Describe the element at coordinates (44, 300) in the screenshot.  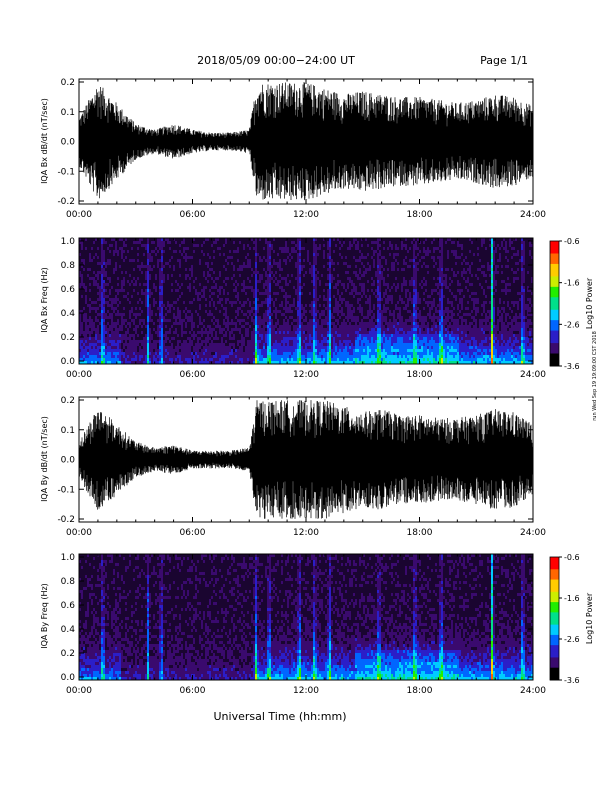
I see `ylabel-bx-freq: IQA Bx Freq (Hz)` at that location.